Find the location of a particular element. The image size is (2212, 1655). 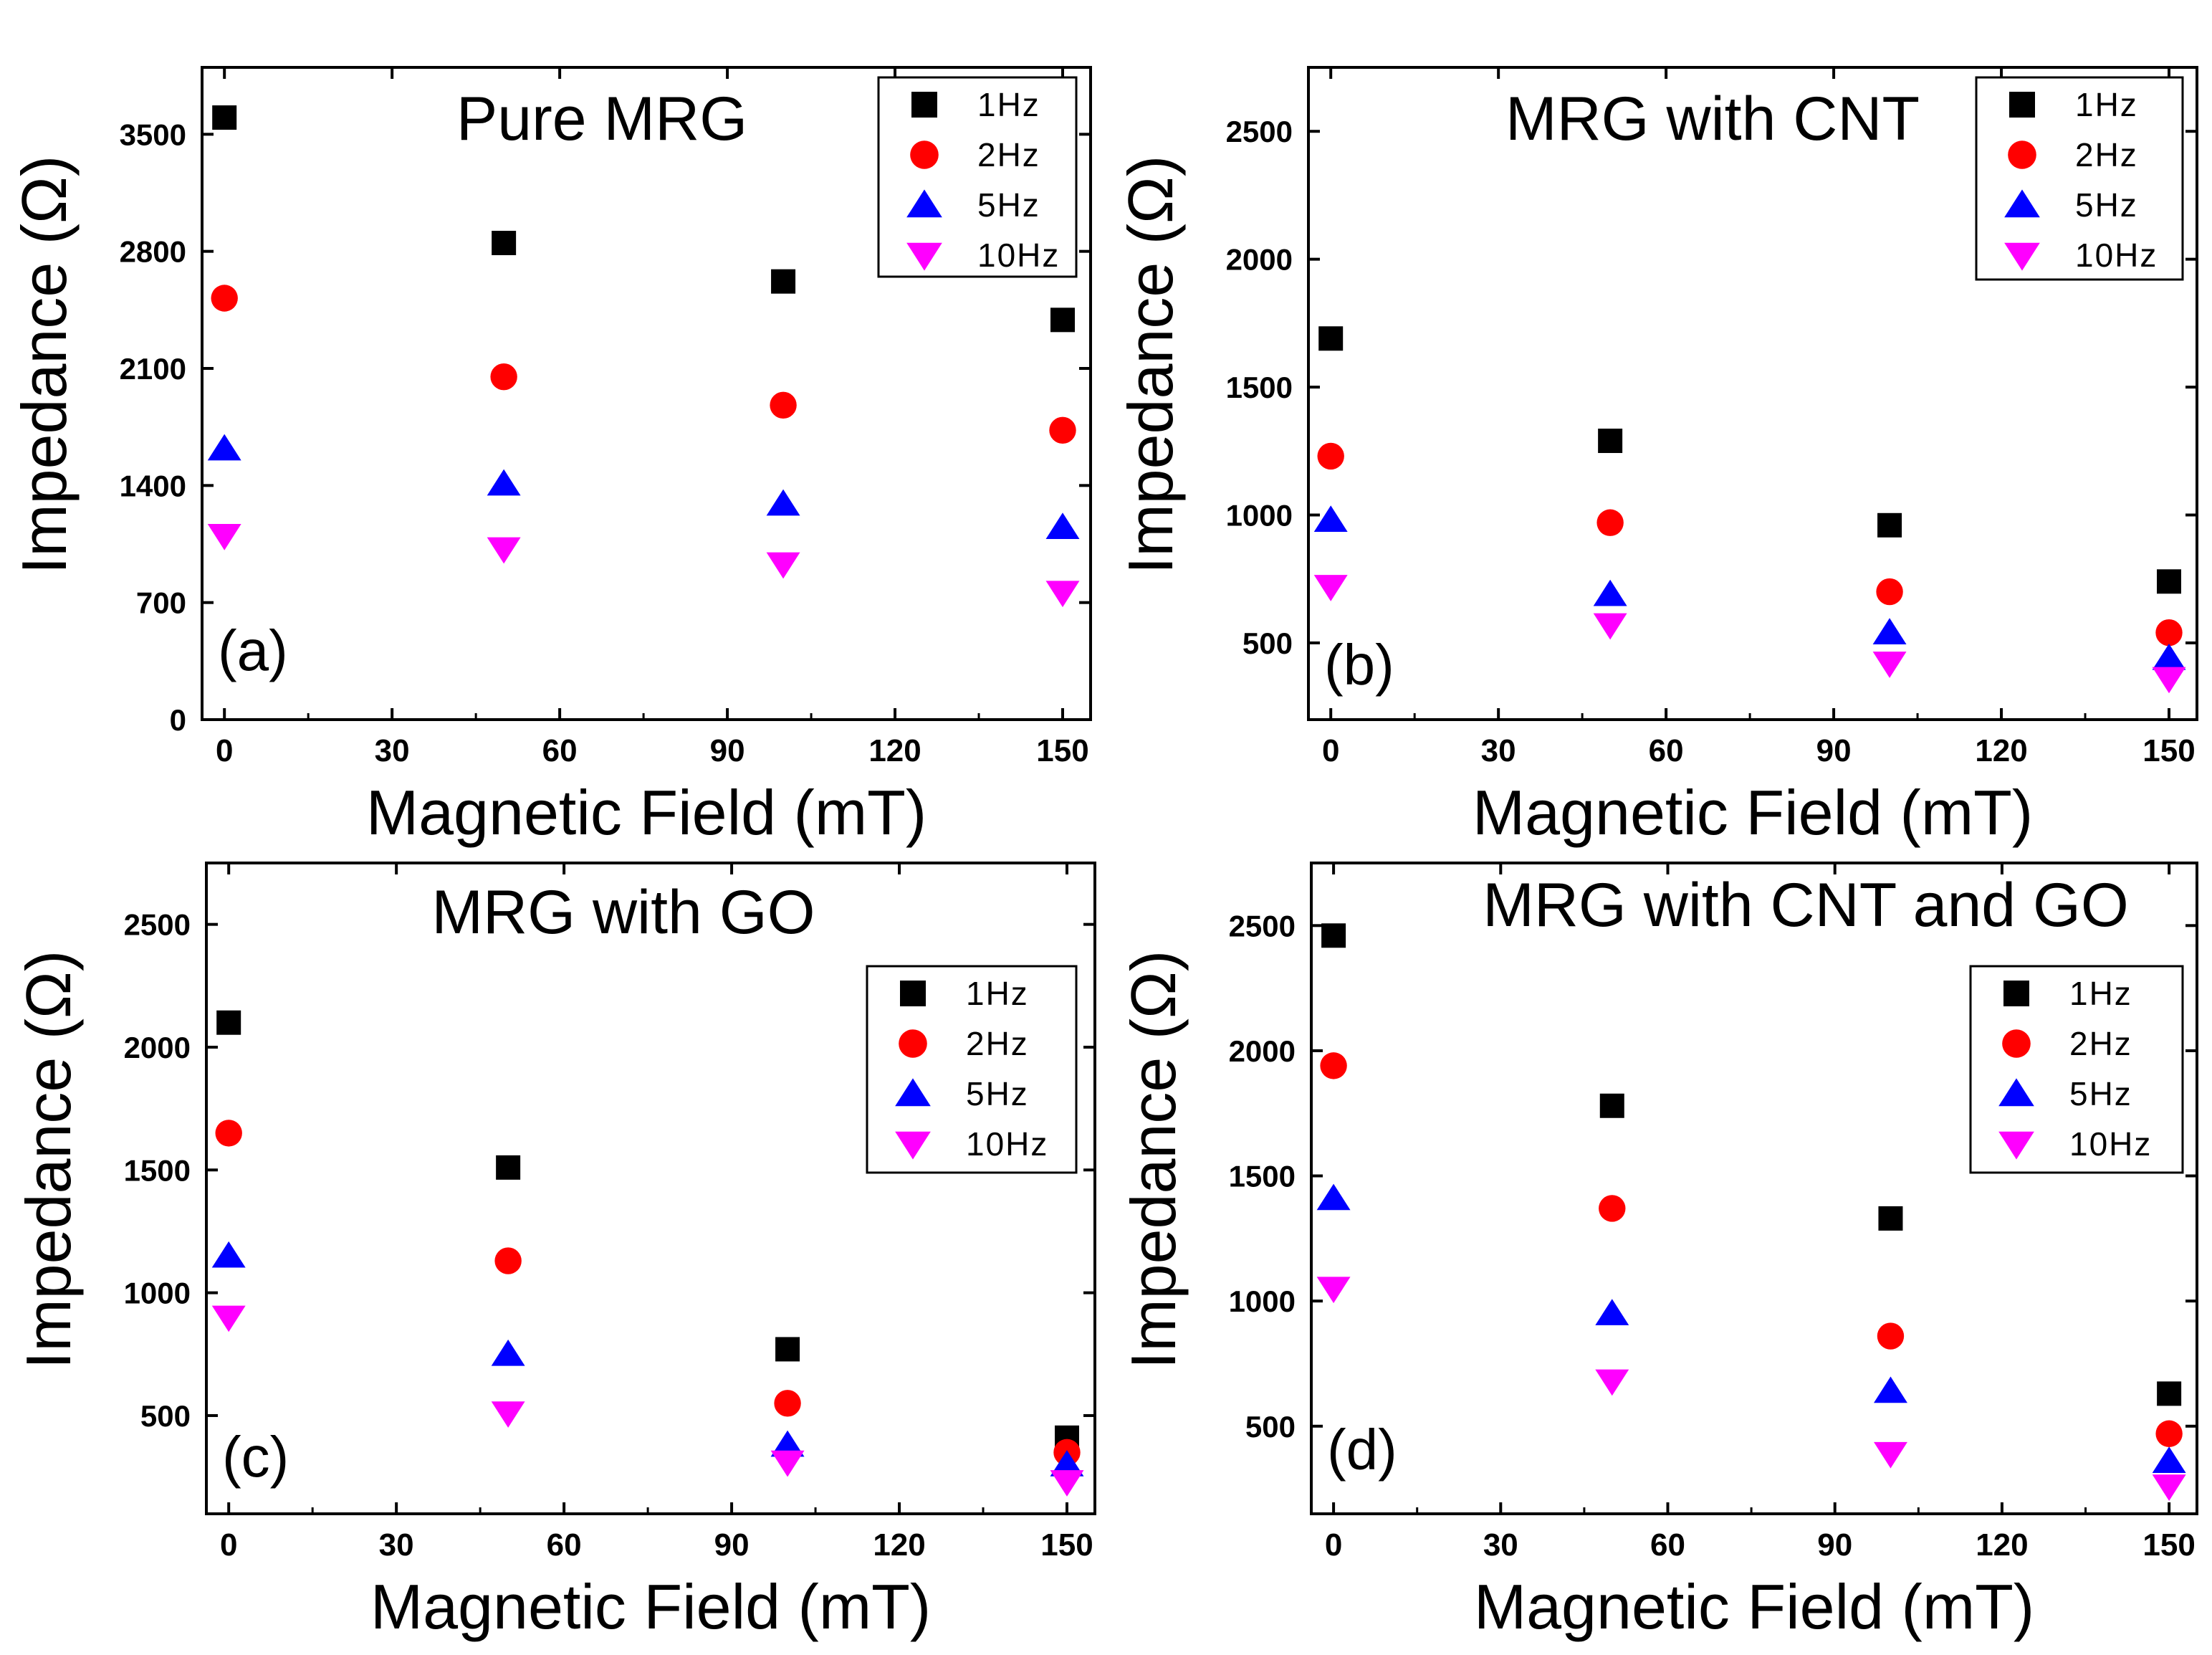

legend-label-1hz: 1Hz is located at coordinates (2107, 104).